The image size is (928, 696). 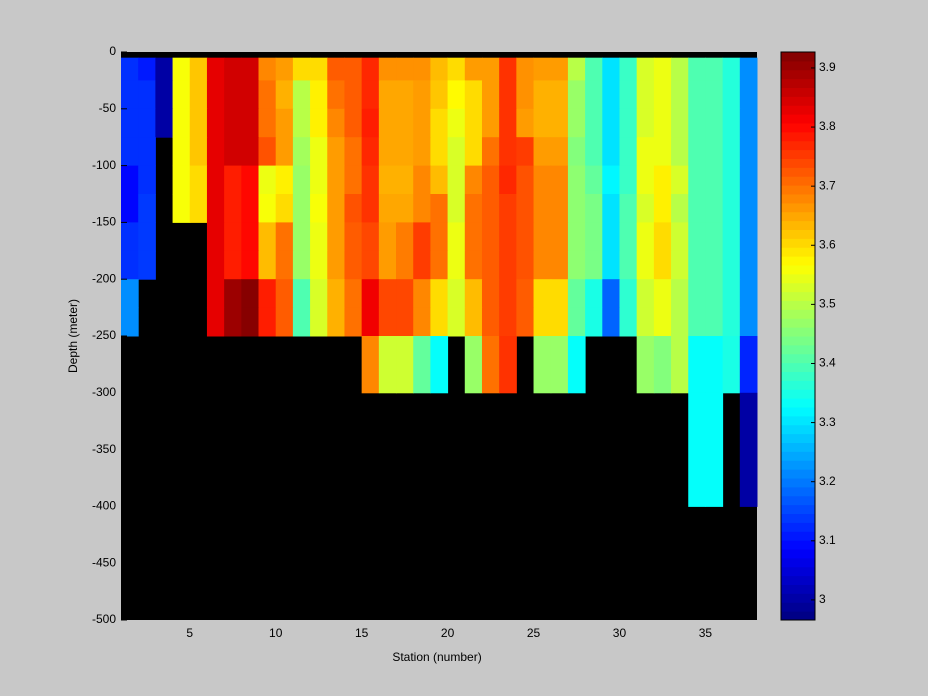 I want to click on y-tick-label: -150, so click(x=104, y=222).